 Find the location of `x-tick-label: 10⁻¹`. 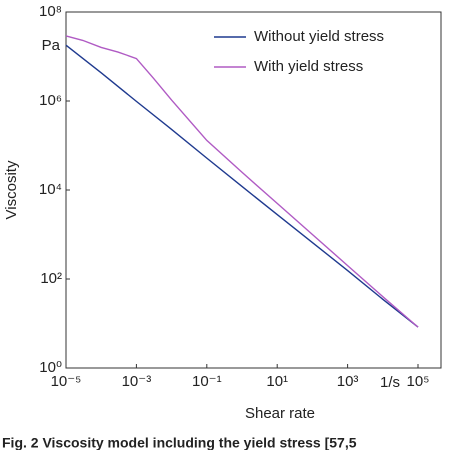

x-tick-label: 10⁻¹ is located at coordinates (207, 381).